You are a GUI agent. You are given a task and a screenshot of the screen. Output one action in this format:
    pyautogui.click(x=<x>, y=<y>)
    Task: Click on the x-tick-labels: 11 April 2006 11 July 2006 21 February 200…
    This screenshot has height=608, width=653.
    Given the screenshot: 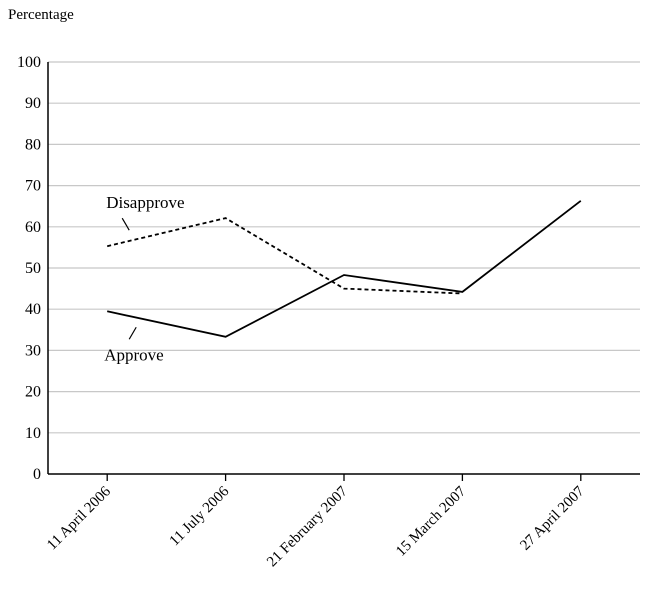 What is the action you would take?
    pyautogui.click(x=316, y=526)
    